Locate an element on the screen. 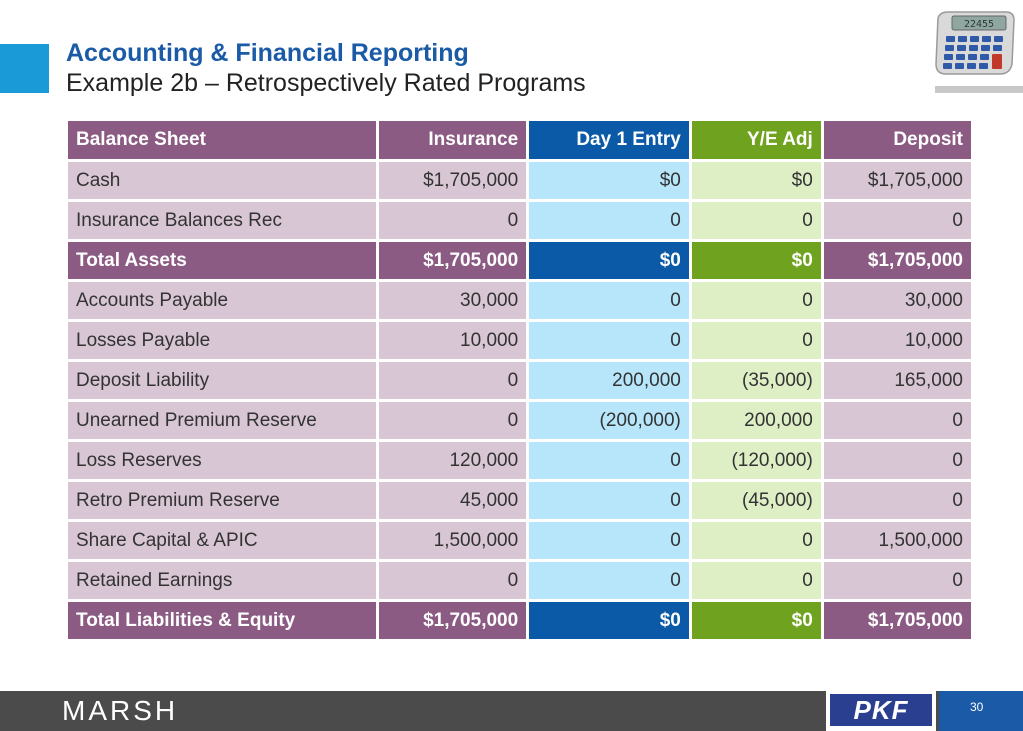  cell-day1-entry: 200,000 is located at coordinates (609, 380).